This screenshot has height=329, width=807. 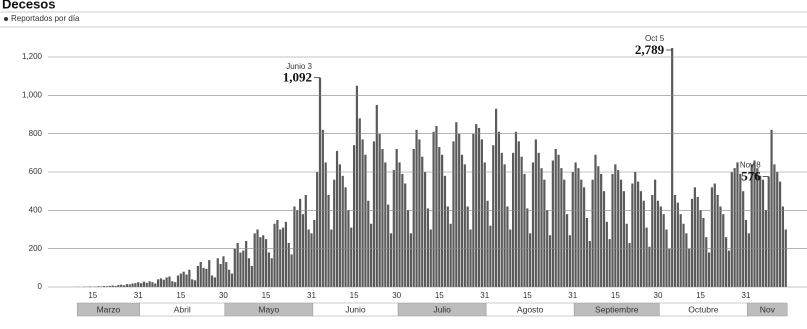 I want to click on legend-label: Reportados por día, so click(x=45, y=18).